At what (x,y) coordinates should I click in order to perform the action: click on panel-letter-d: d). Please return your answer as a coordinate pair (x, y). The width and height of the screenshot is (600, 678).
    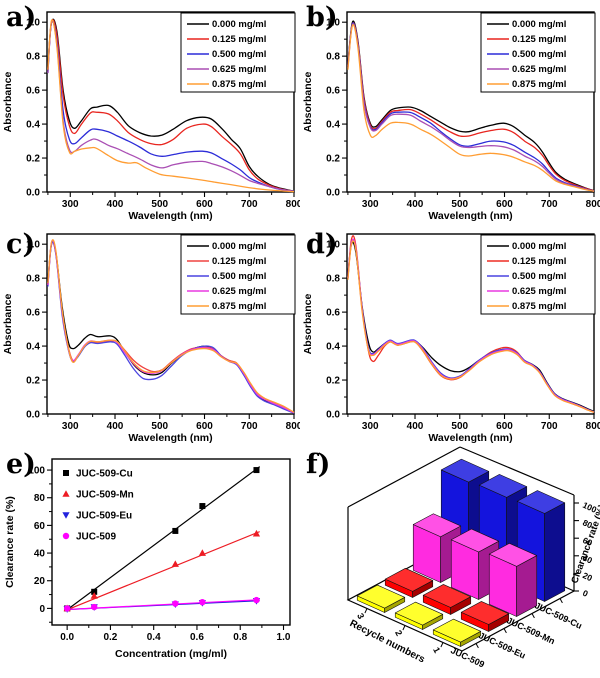
    Looking at the image, I should click on (322, 244).